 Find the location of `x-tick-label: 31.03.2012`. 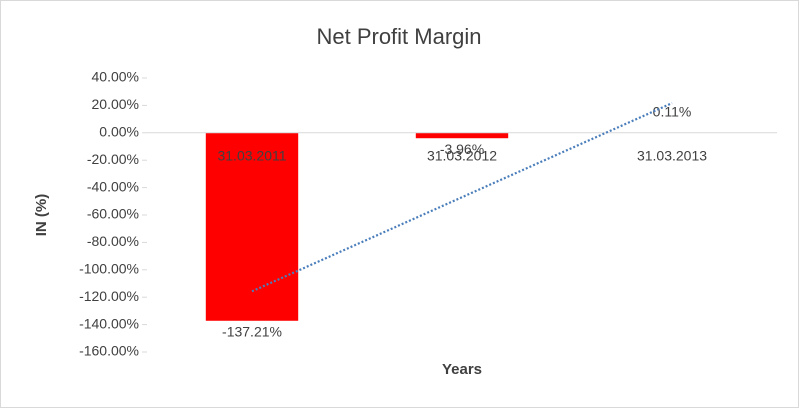

x-tick-label: 31.03.2012 is located at coordinates (462, 156).